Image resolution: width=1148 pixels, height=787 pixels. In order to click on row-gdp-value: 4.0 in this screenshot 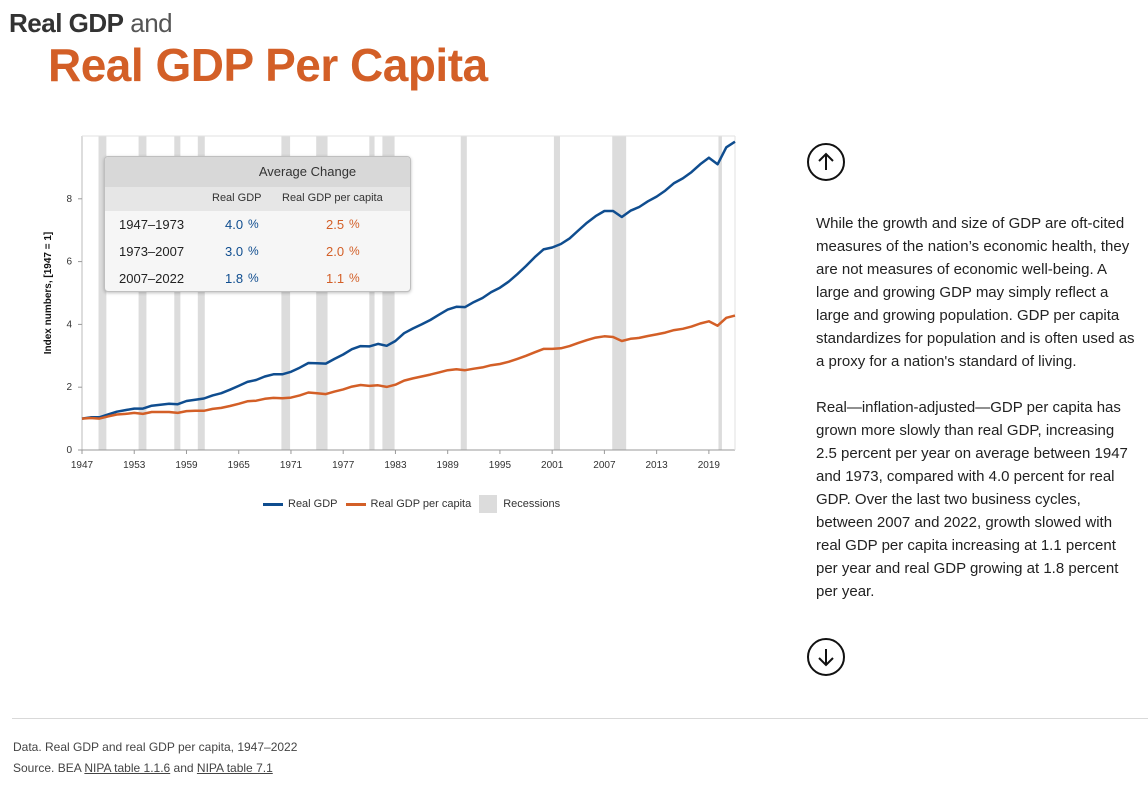, I will do `click(234, 224)`.